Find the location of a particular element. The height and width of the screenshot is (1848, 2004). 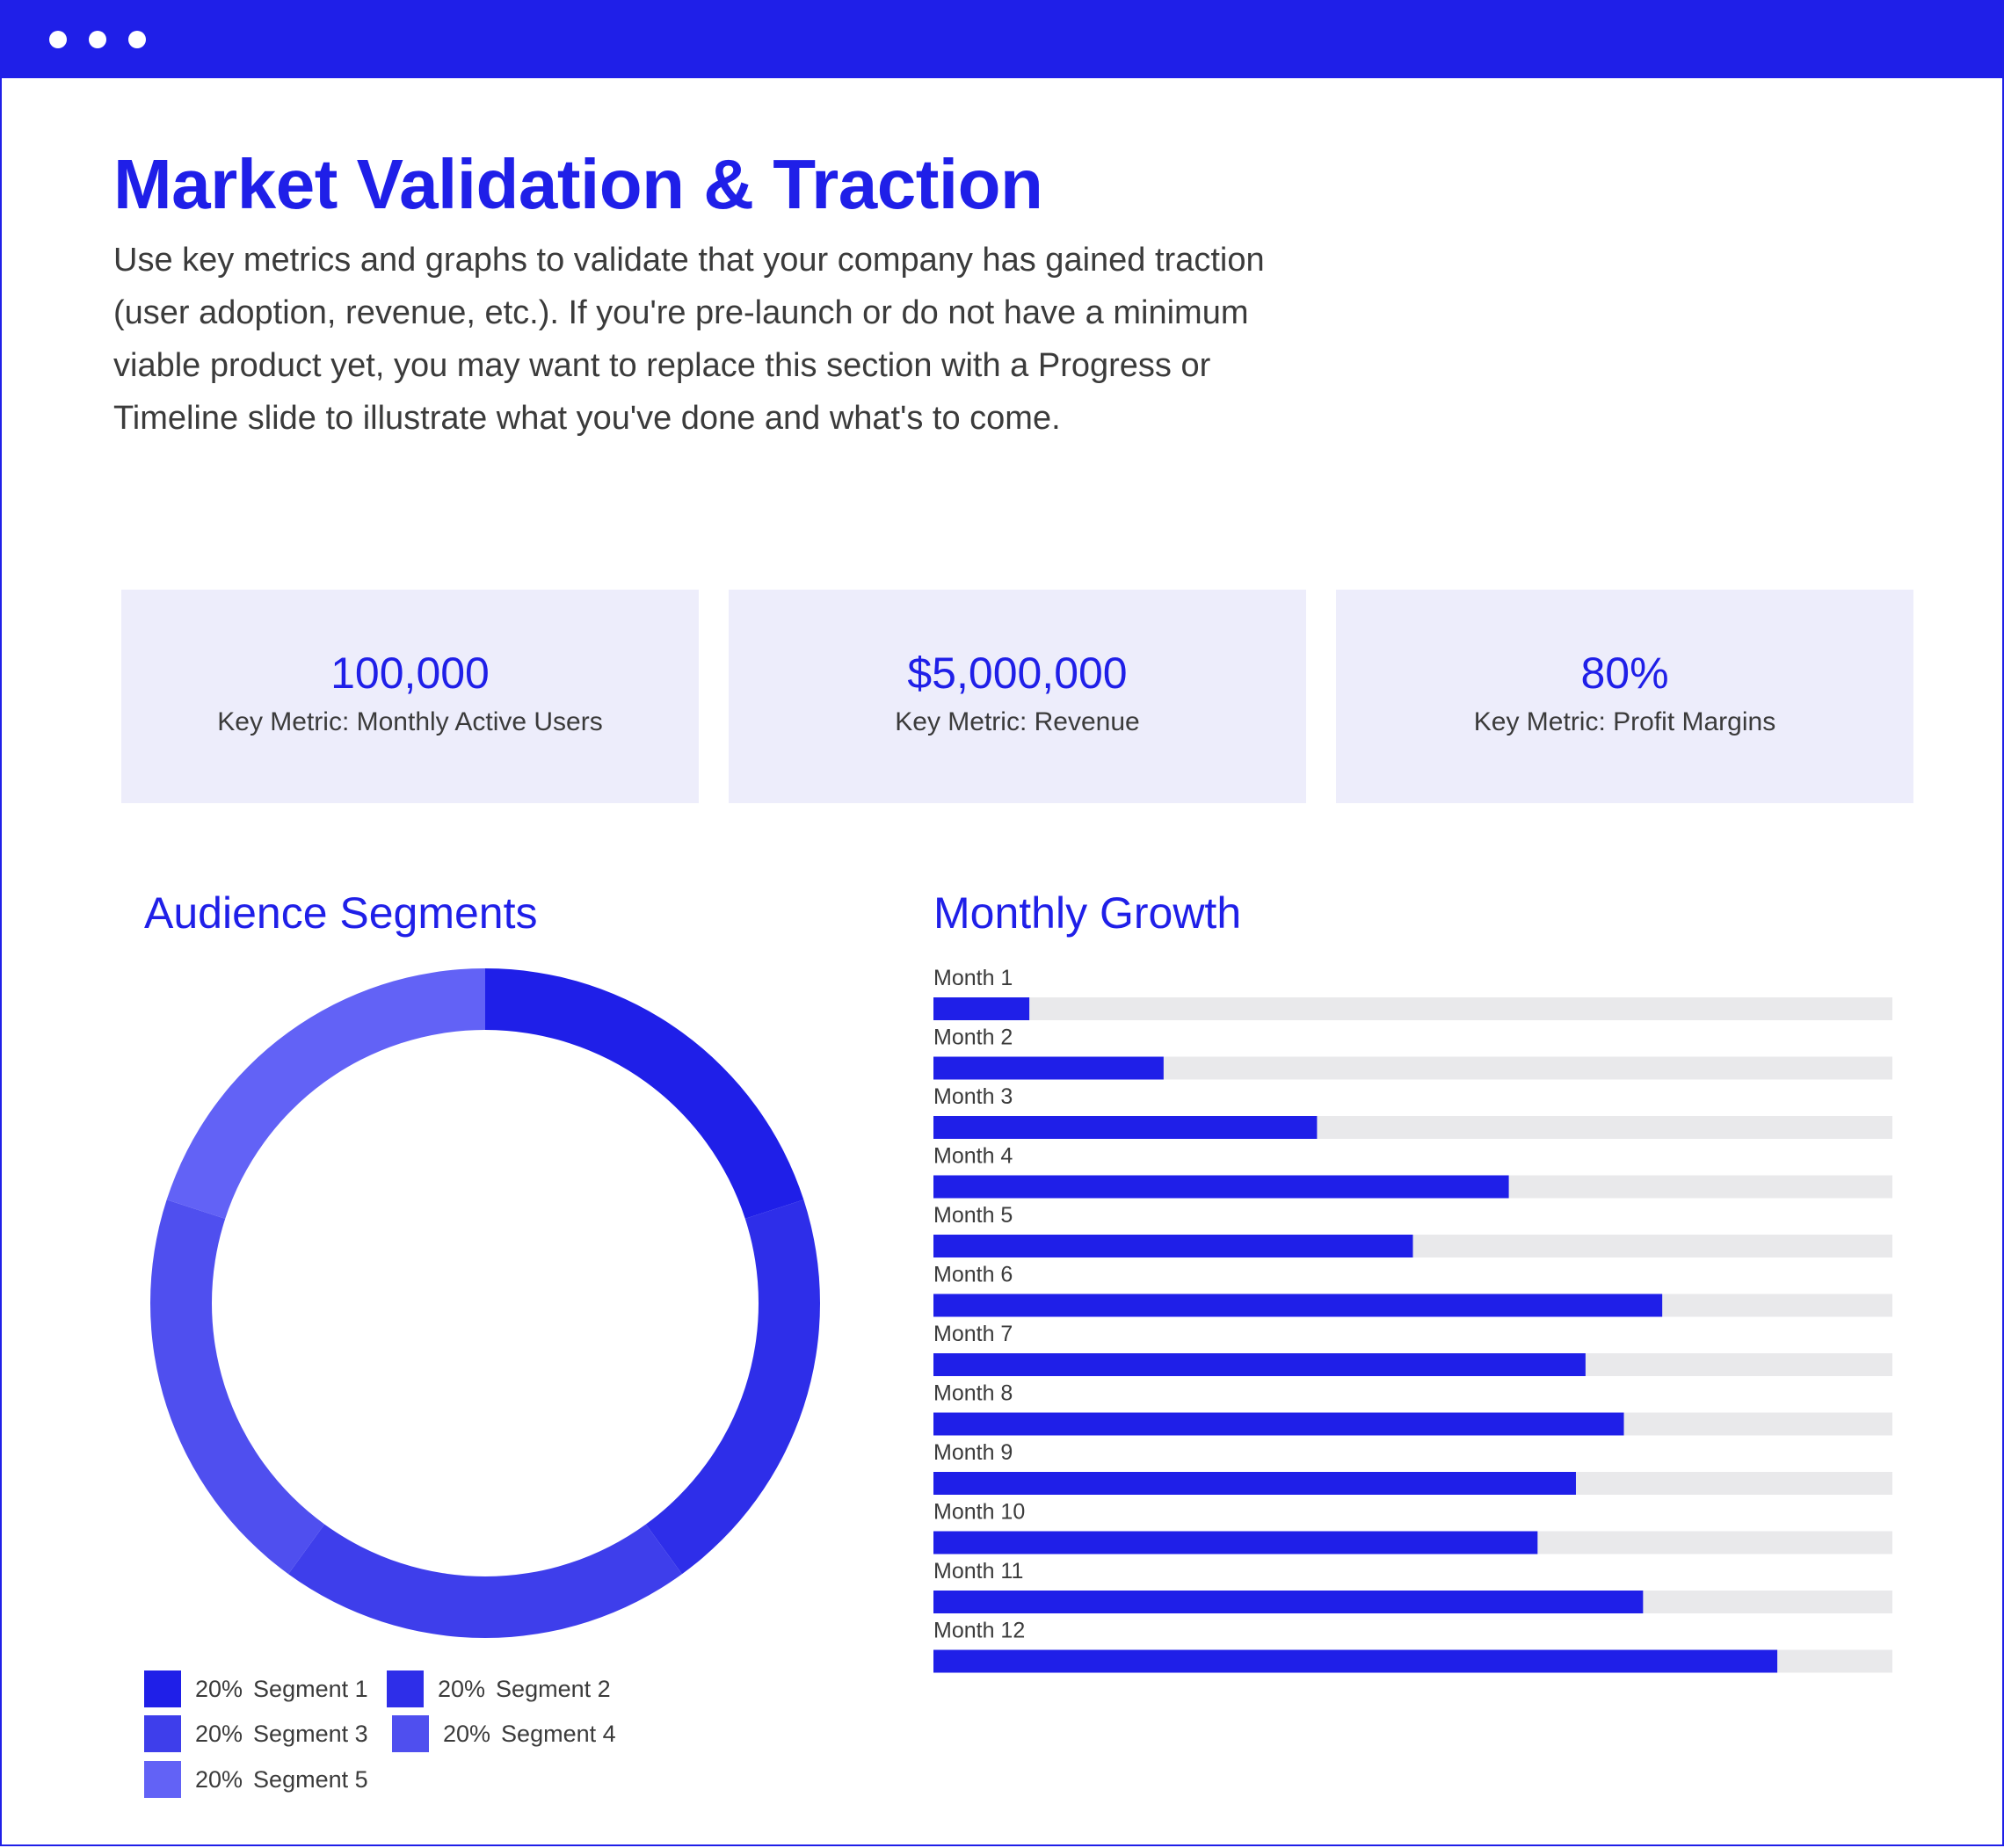

legend-item: 20% Segment 3 is located at coordinates (256, 1733).